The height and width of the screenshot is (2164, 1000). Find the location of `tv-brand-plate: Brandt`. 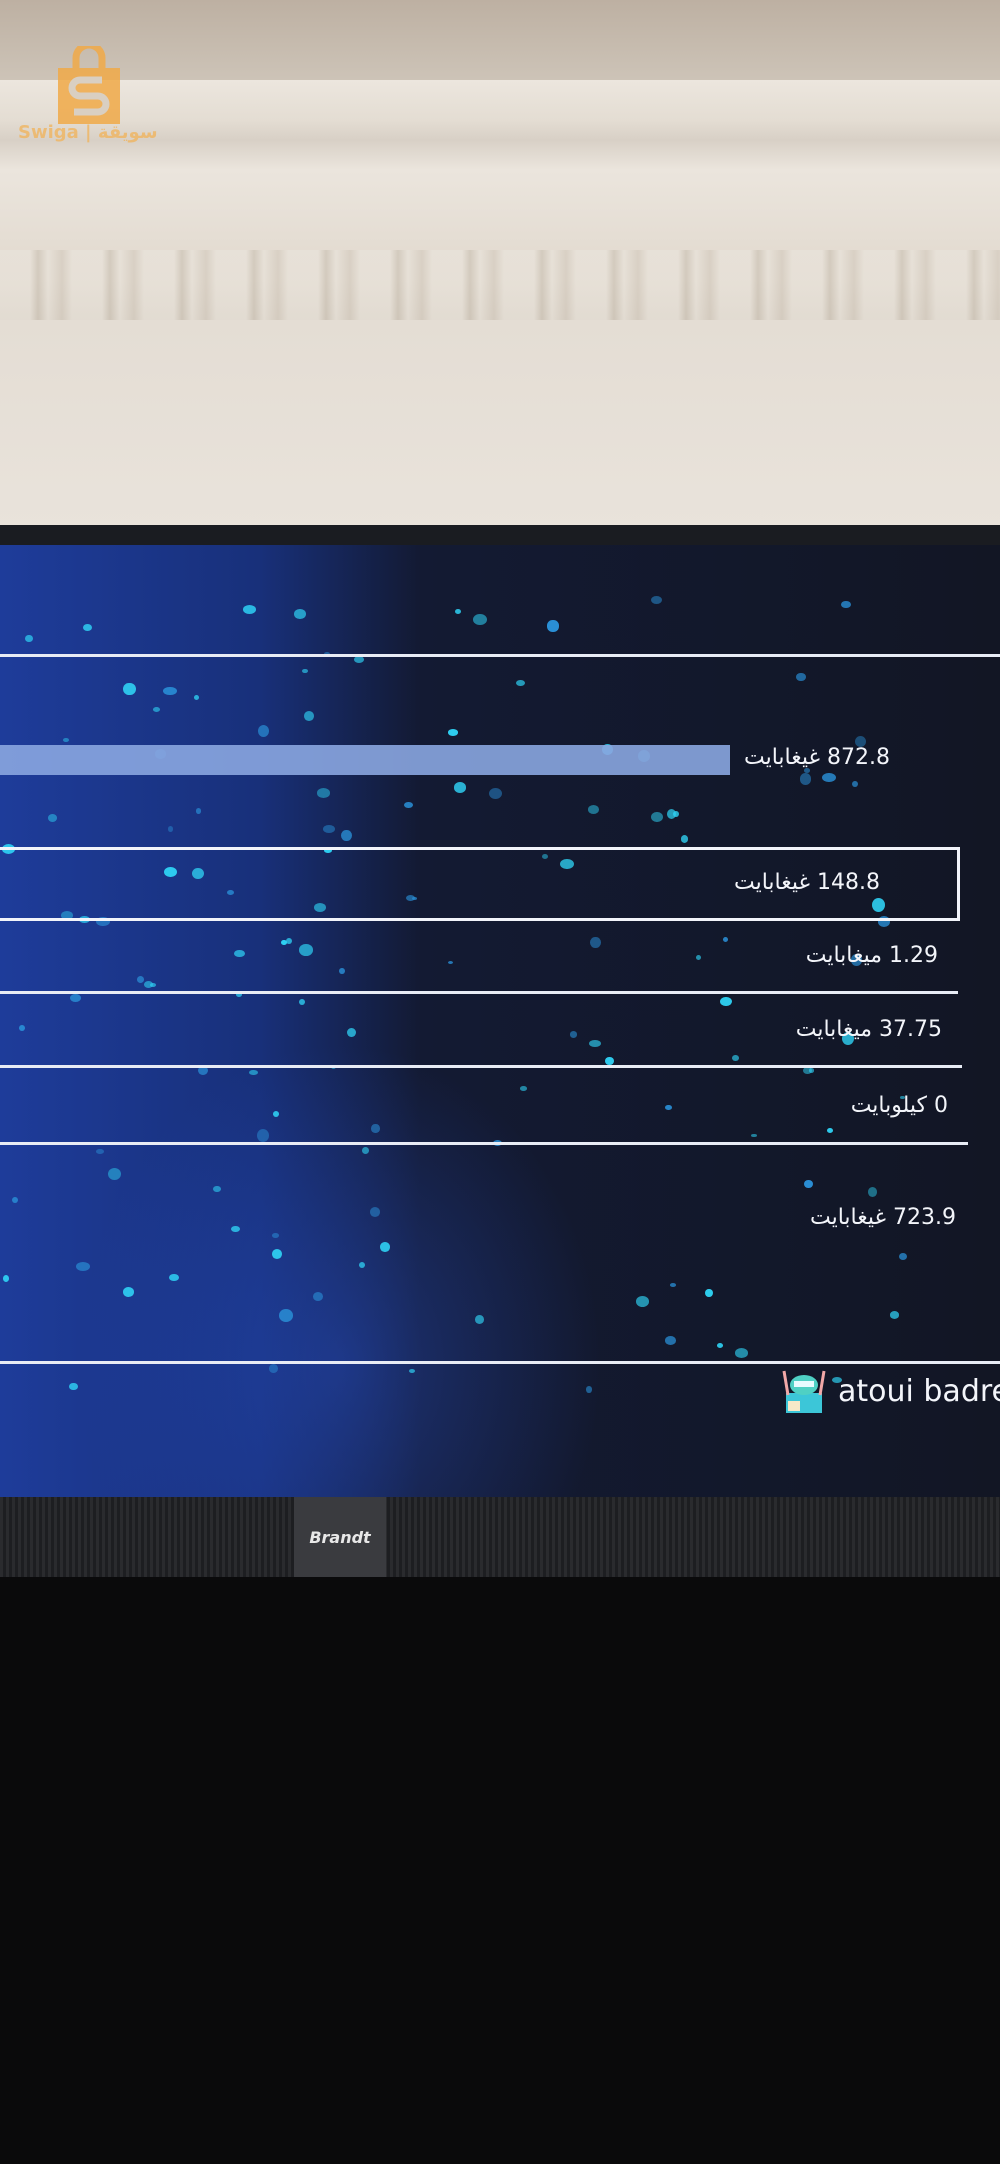

tv-brand-plate: Brandt is located at coordinates (340, 1537).